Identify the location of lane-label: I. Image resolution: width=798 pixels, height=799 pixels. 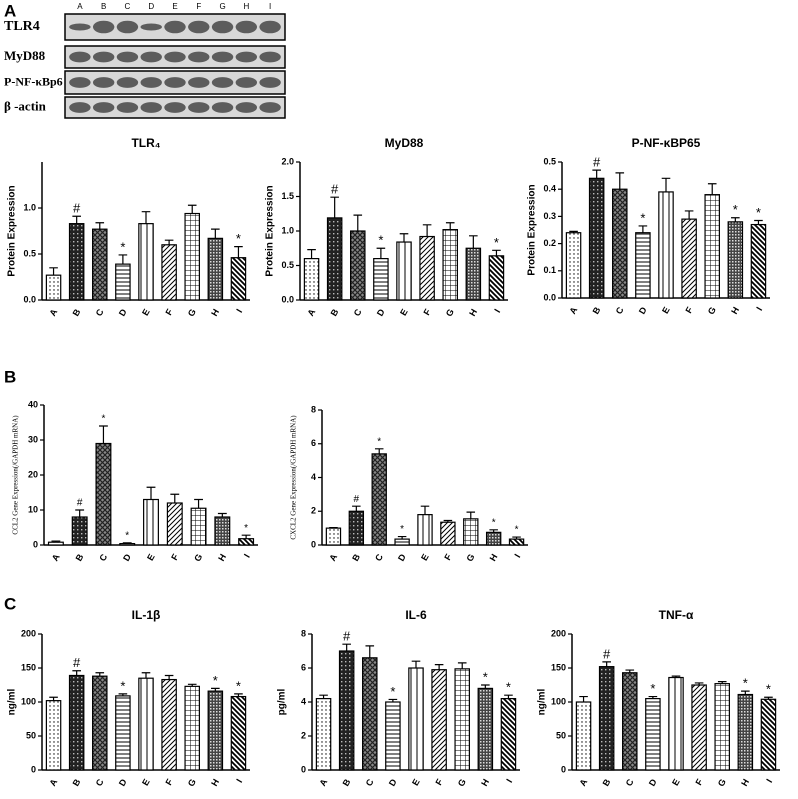
(270, 6).